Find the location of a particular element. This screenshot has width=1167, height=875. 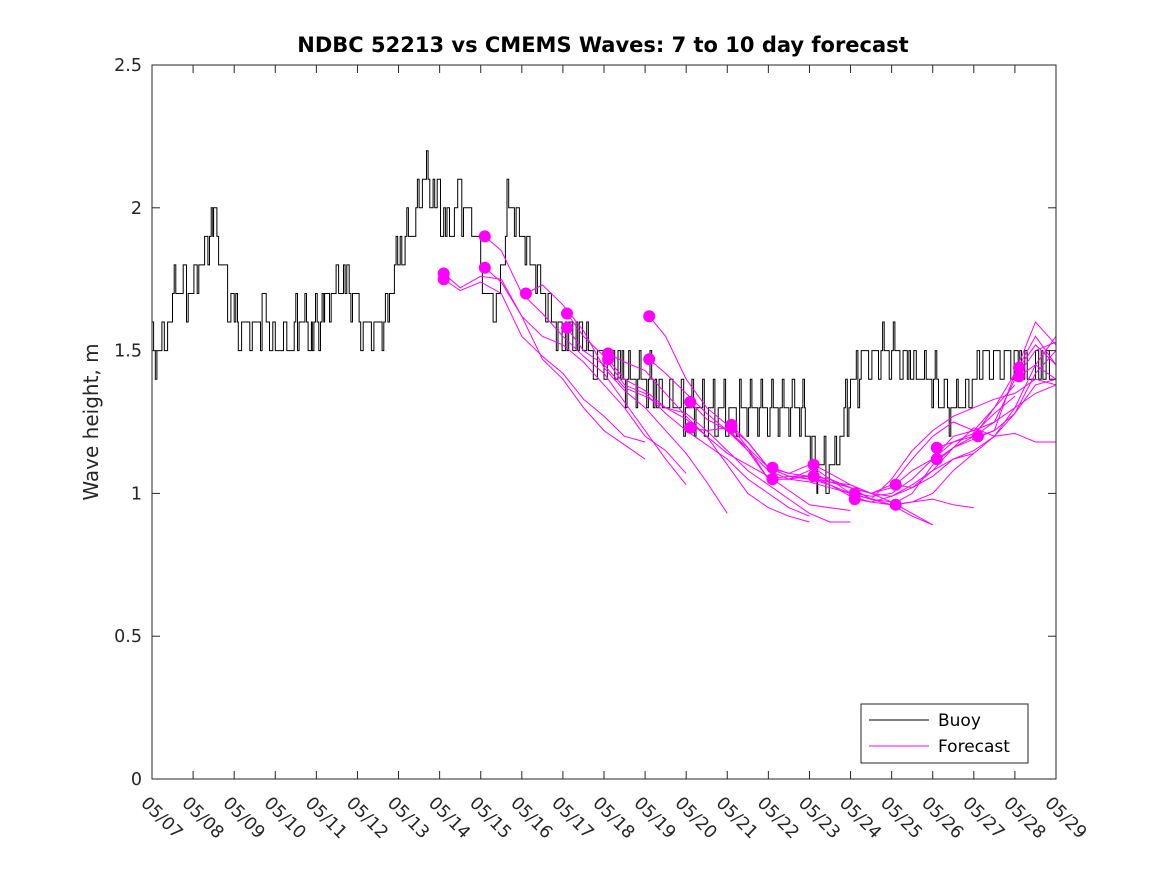

y-tick-label: 2 is located at coordinates (136, 209).